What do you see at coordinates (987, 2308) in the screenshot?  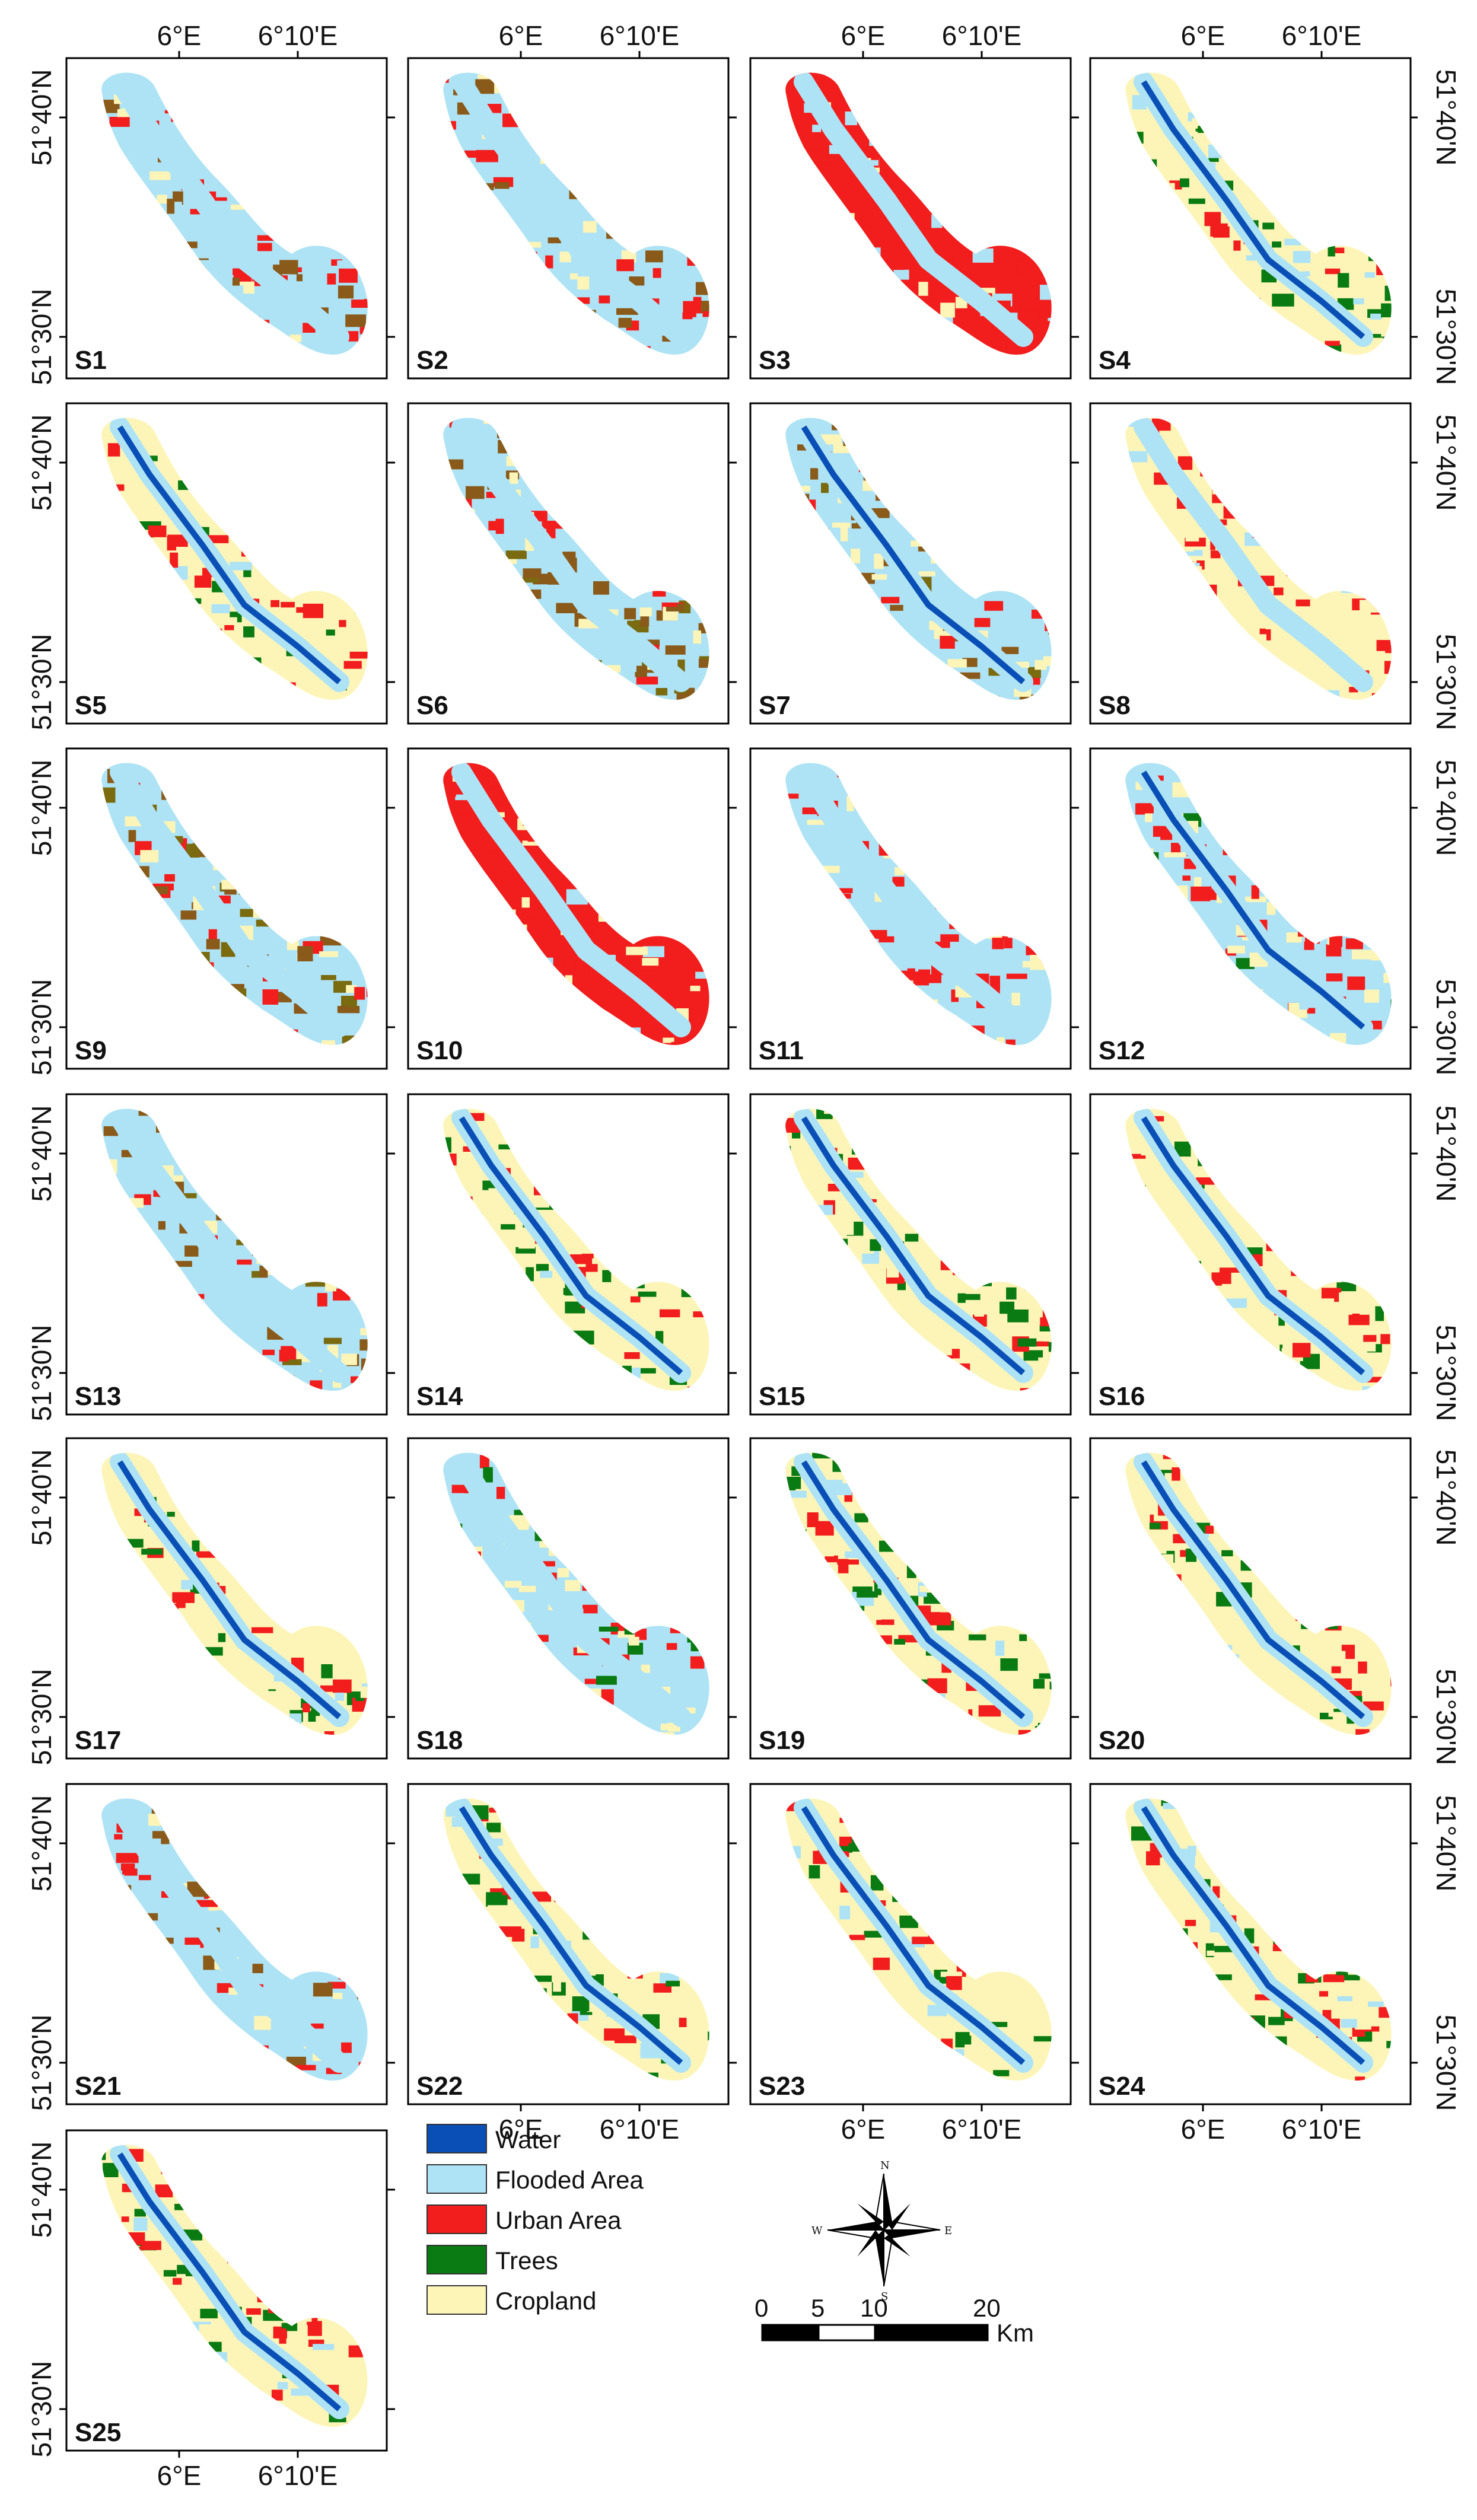 I see `scale-tick-20: 20` at bounding box center [987, 2308].